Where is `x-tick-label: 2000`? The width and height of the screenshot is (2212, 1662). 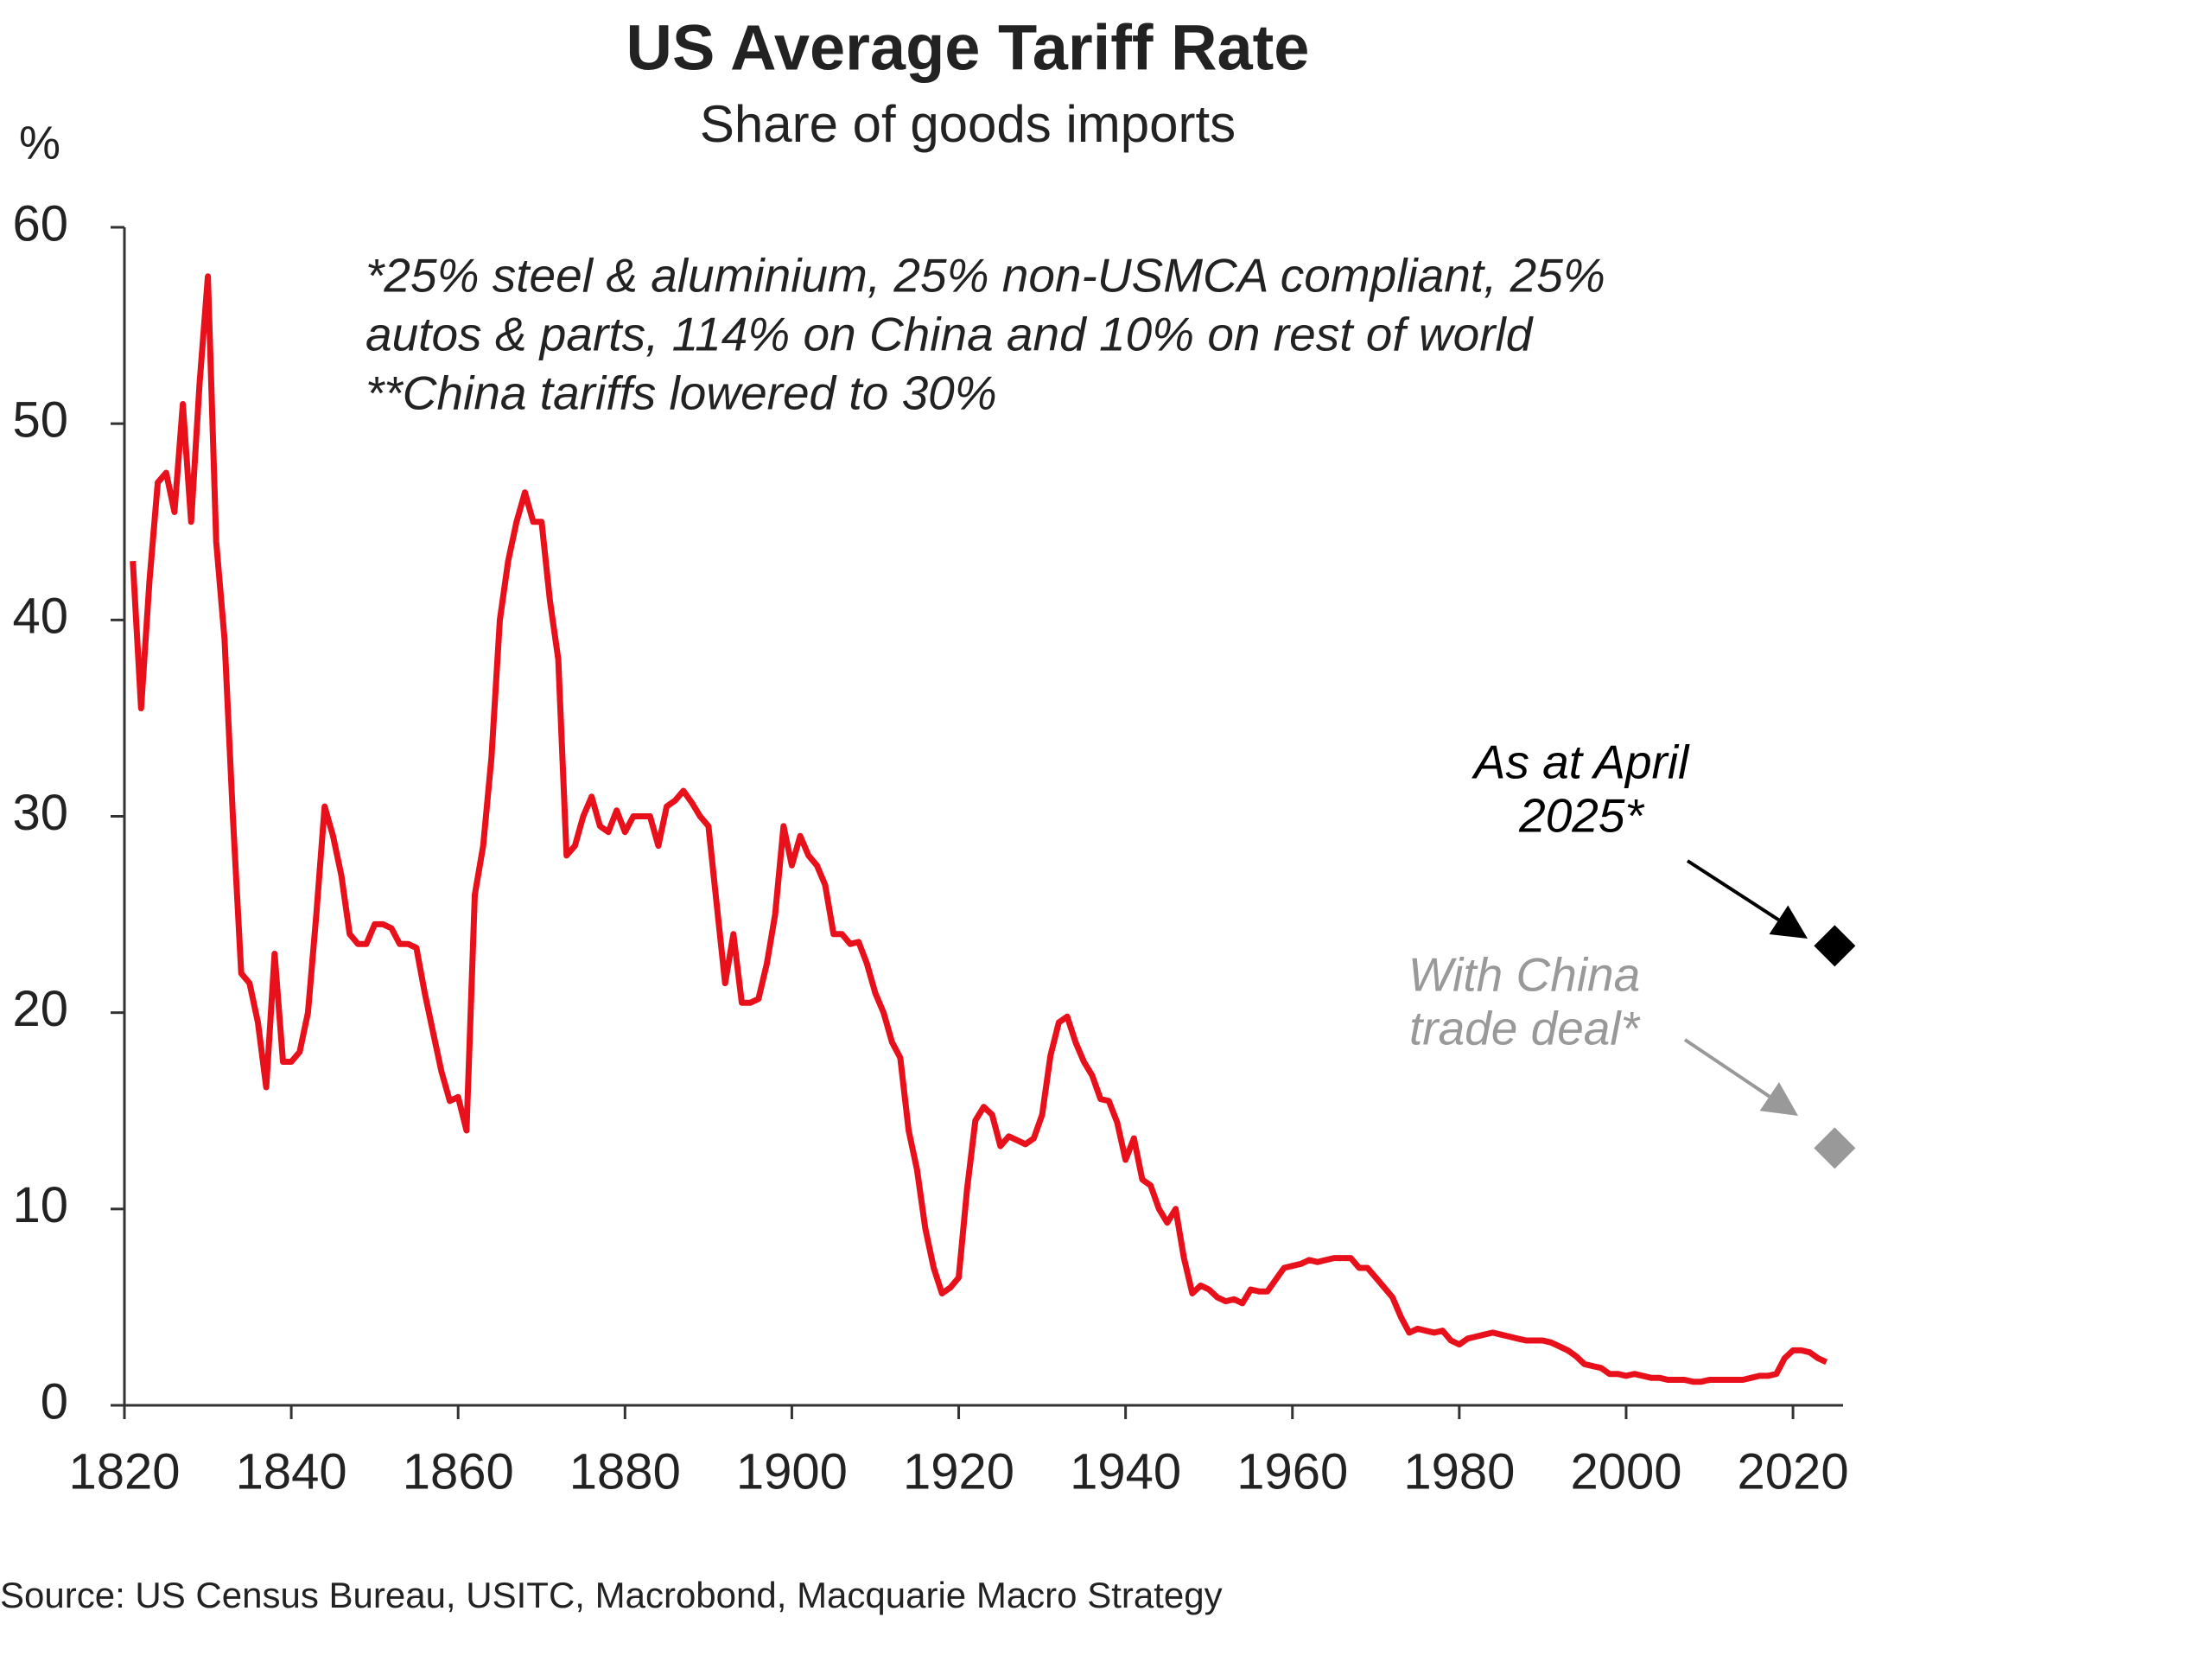 x-tick-label: 2000 is located at coordinates (1625, 1471).